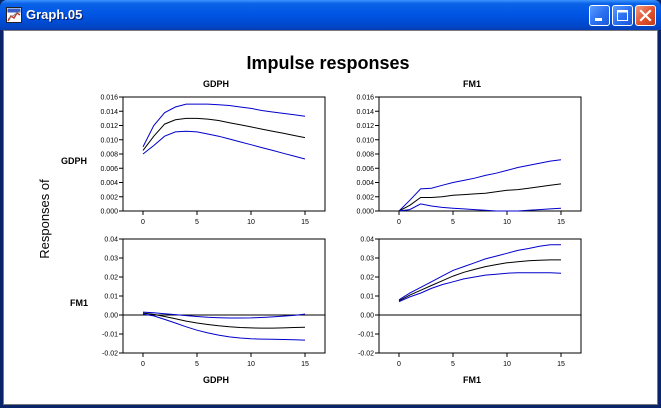  What do you see at coordinates (330, 15) in the screenshot?
I see `title-bar: Graph.05` at bounding box center [330, 15].